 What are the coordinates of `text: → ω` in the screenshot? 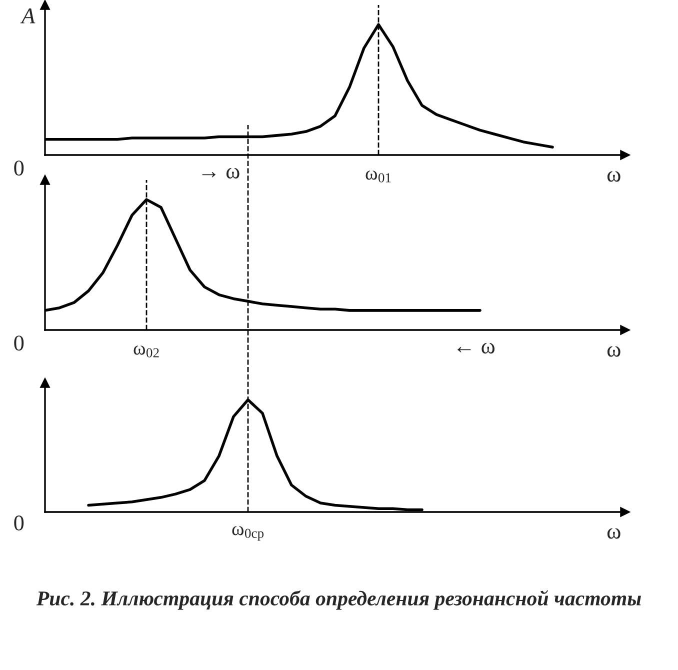 It's located at (221, 173).